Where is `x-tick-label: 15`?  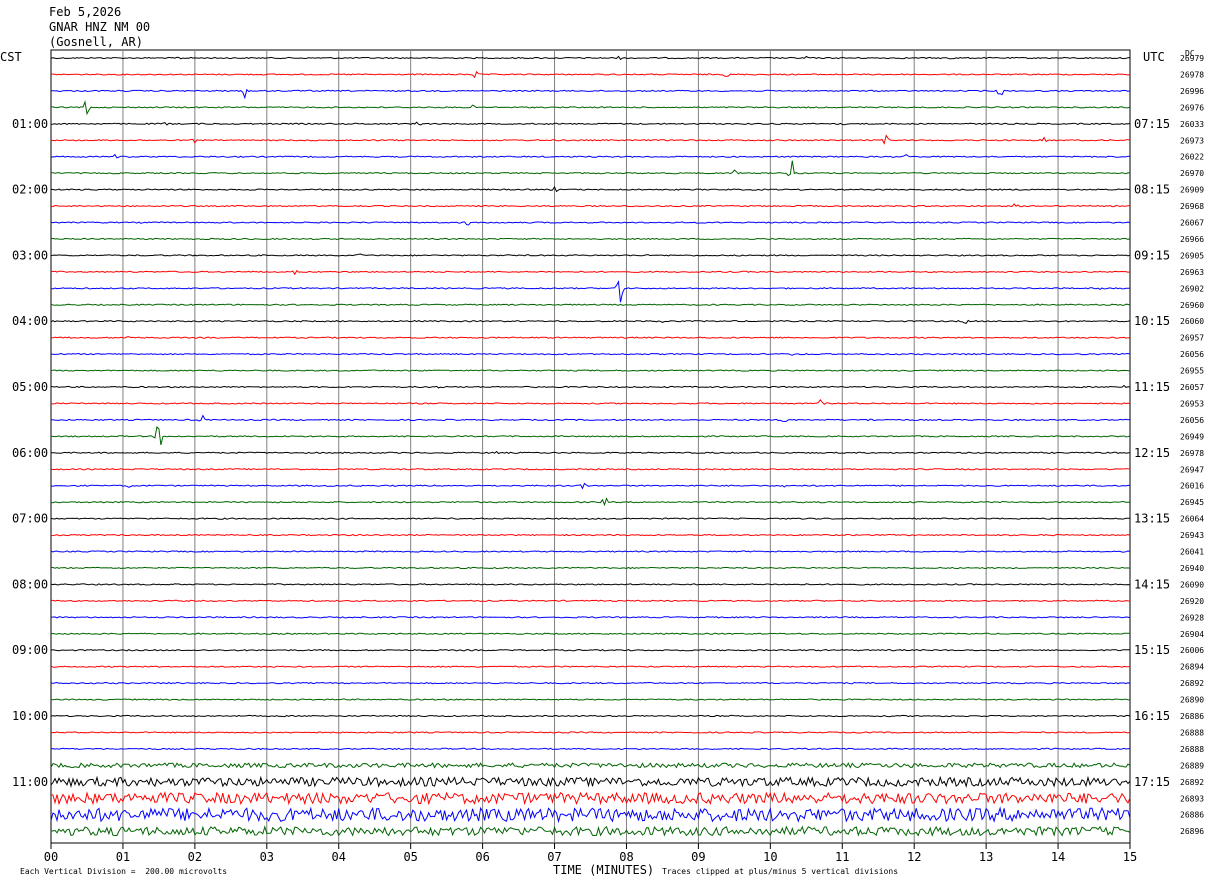 x-tick-label: 15 is located at coordinates (1130, 857).